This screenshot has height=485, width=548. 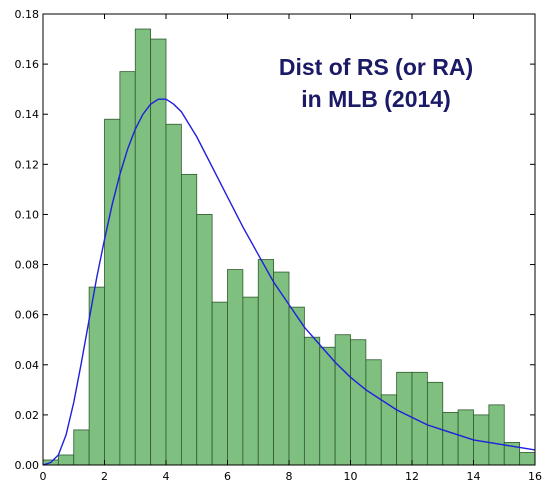 What do you see at coordinates (27, 164) in the screenshot?
I see `y-tick-label: 0.12` at bounding box center [27, 164].